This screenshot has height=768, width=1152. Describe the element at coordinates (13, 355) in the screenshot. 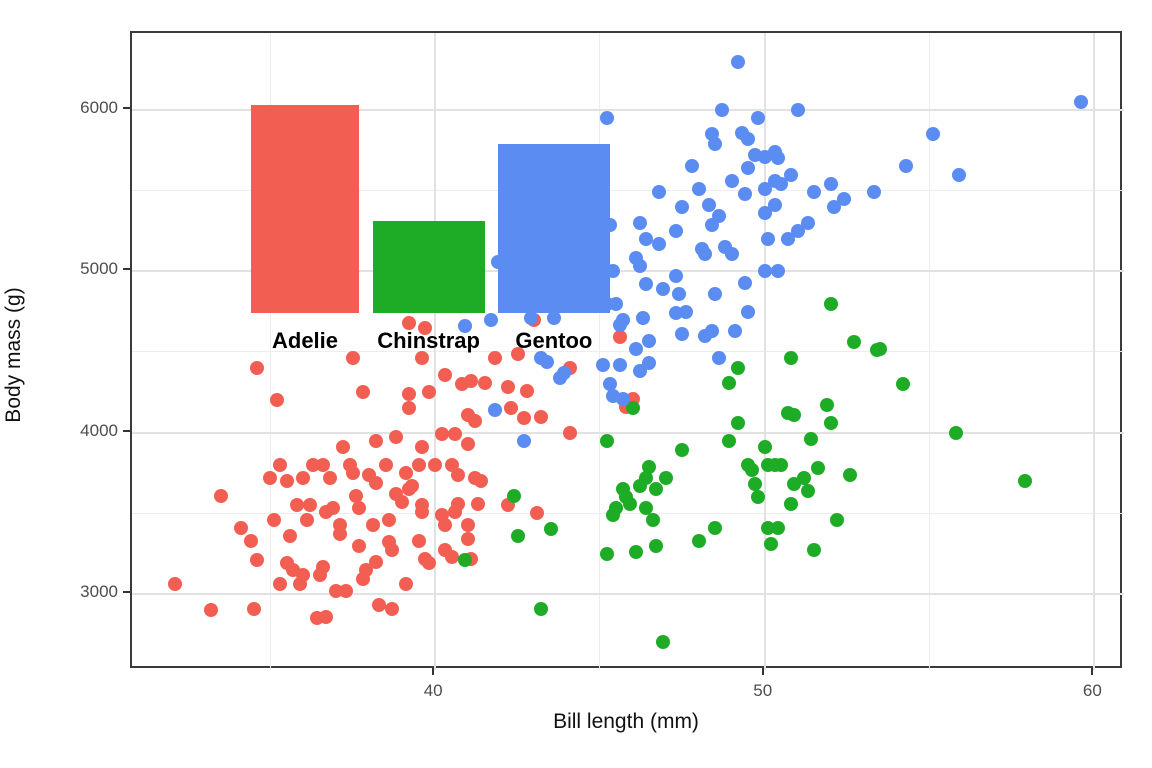

I see `y-axis-title: Body mass (g)` at that location.